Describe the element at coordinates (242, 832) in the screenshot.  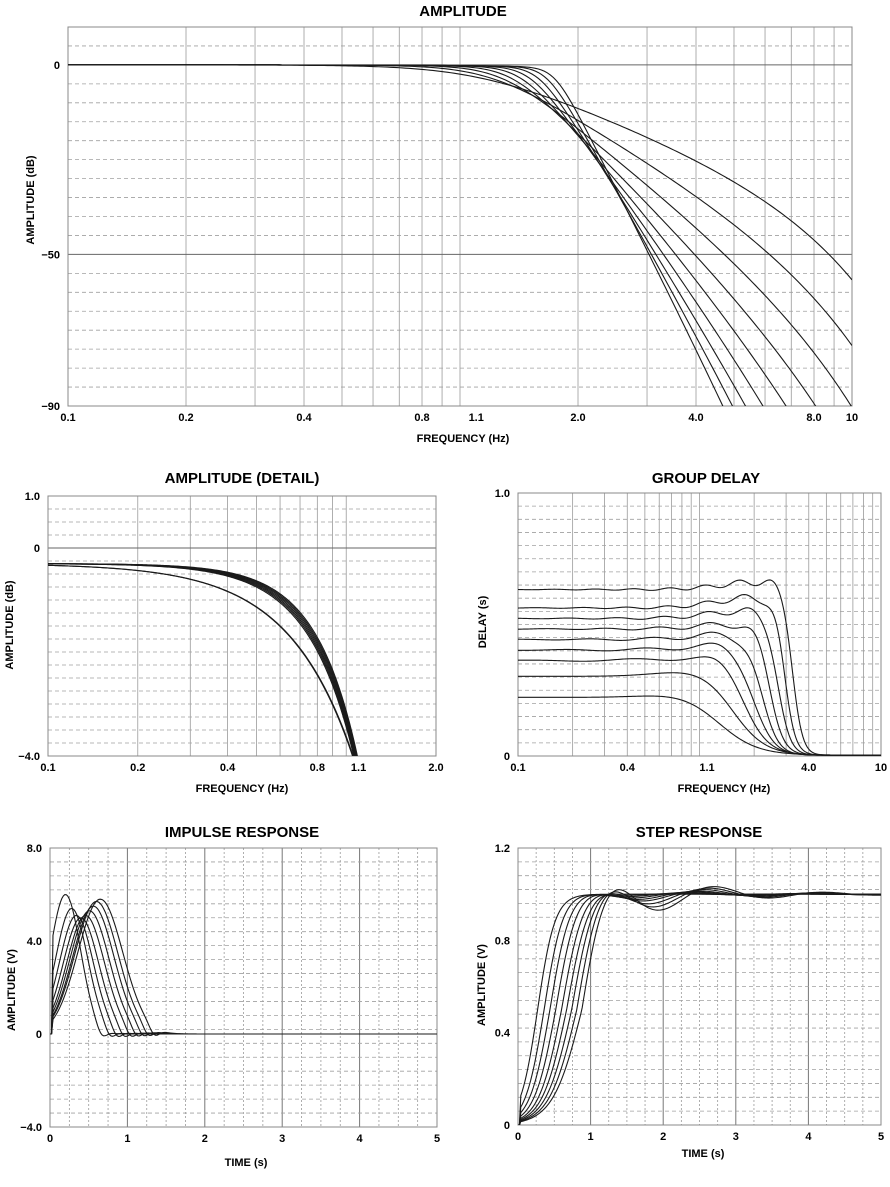
I see `chart-title: IMPULSE RESPONSE` at that location.